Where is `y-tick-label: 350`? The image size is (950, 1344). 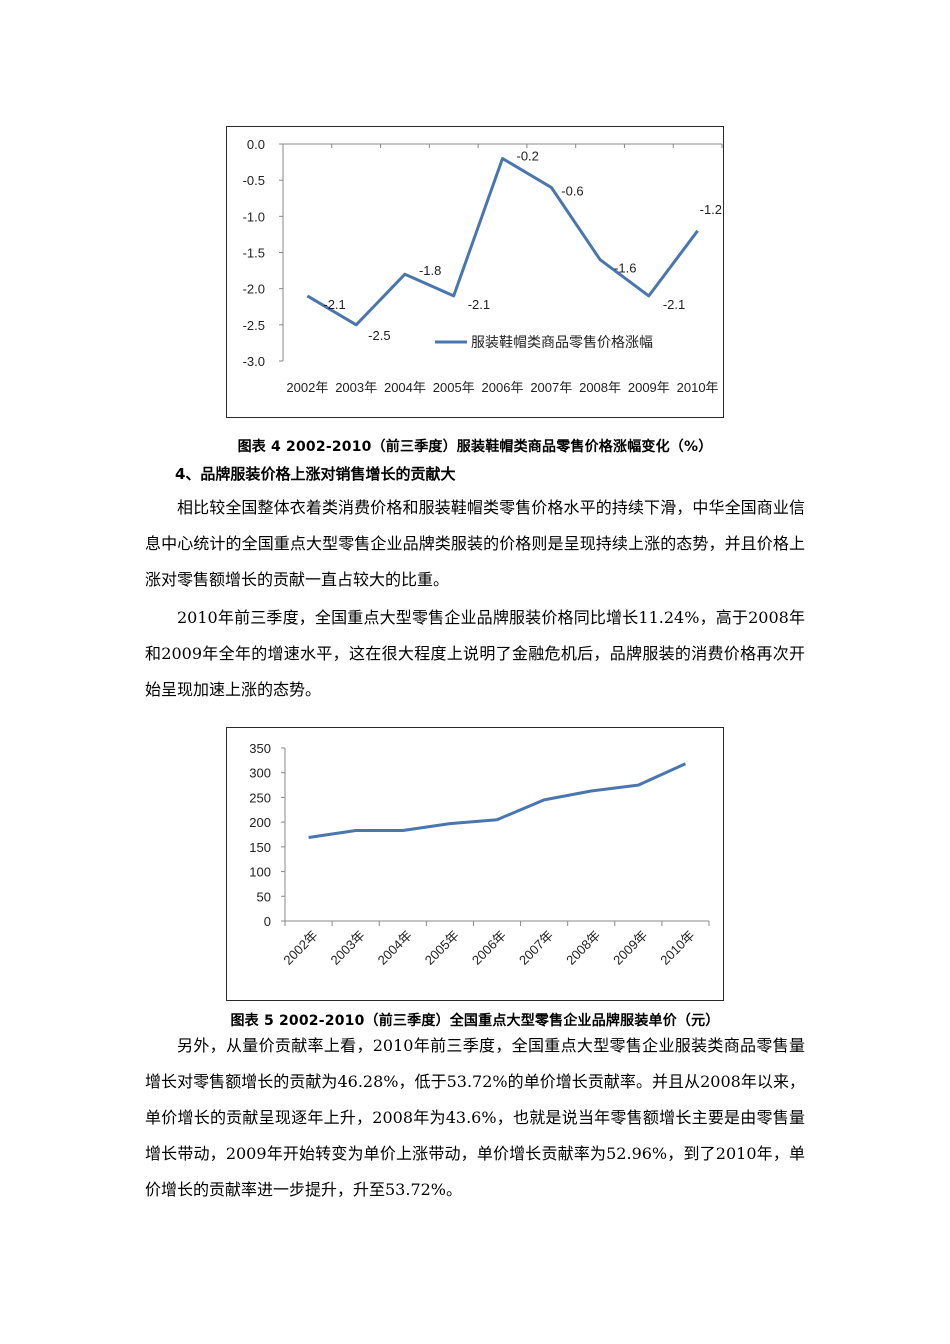 y-tick-label: 350 is located at coordinates (260, 748).